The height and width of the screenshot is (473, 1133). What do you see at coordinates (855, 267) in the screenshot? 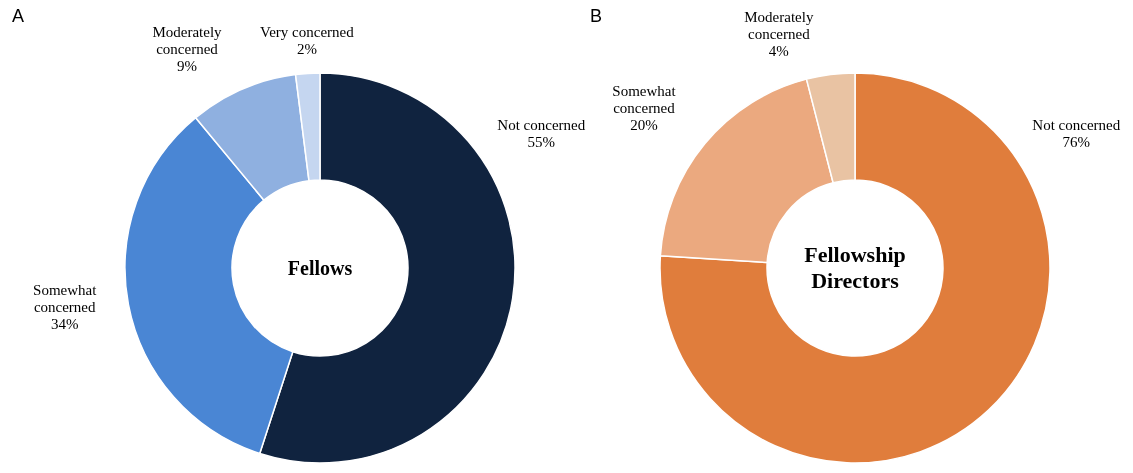
I see `text: Fellowship Directors` at bounding box center [855, 267].